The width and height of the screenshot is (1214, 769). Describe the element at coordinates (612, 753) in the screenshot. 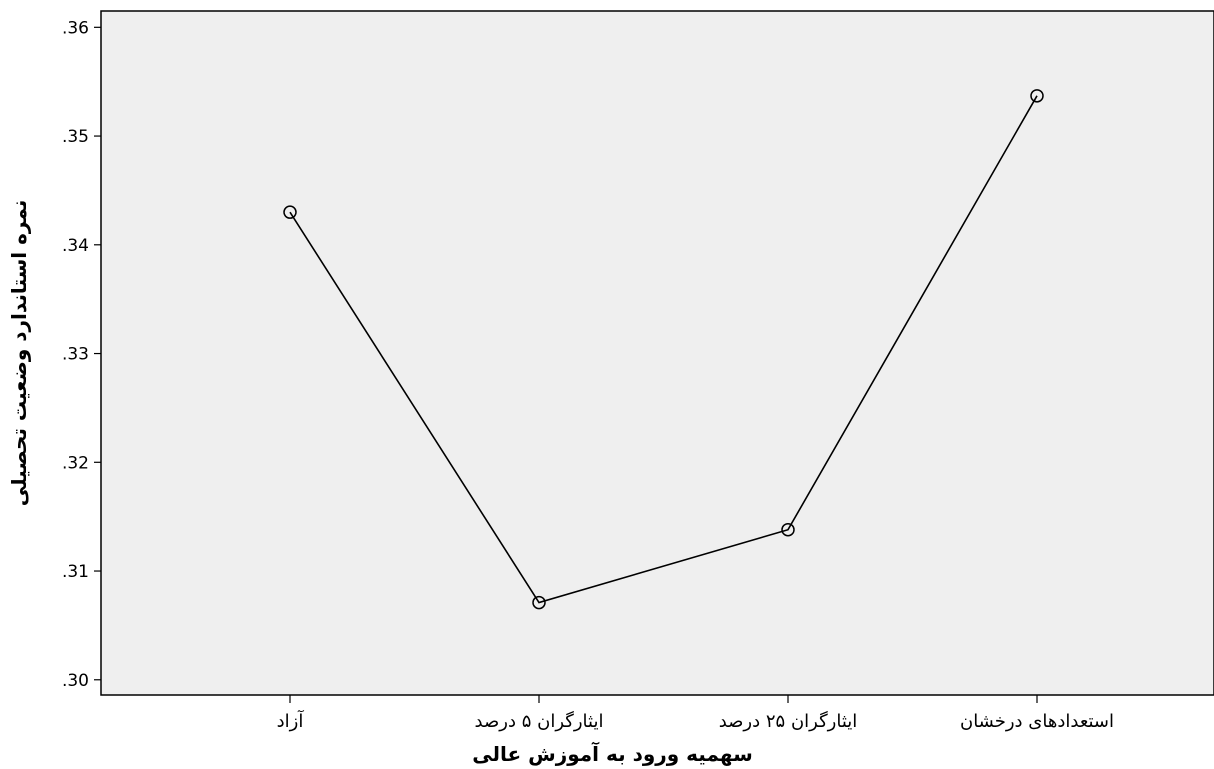

I see `x-axis-title: سهمیه ورود به آموزش عالی` at that location.